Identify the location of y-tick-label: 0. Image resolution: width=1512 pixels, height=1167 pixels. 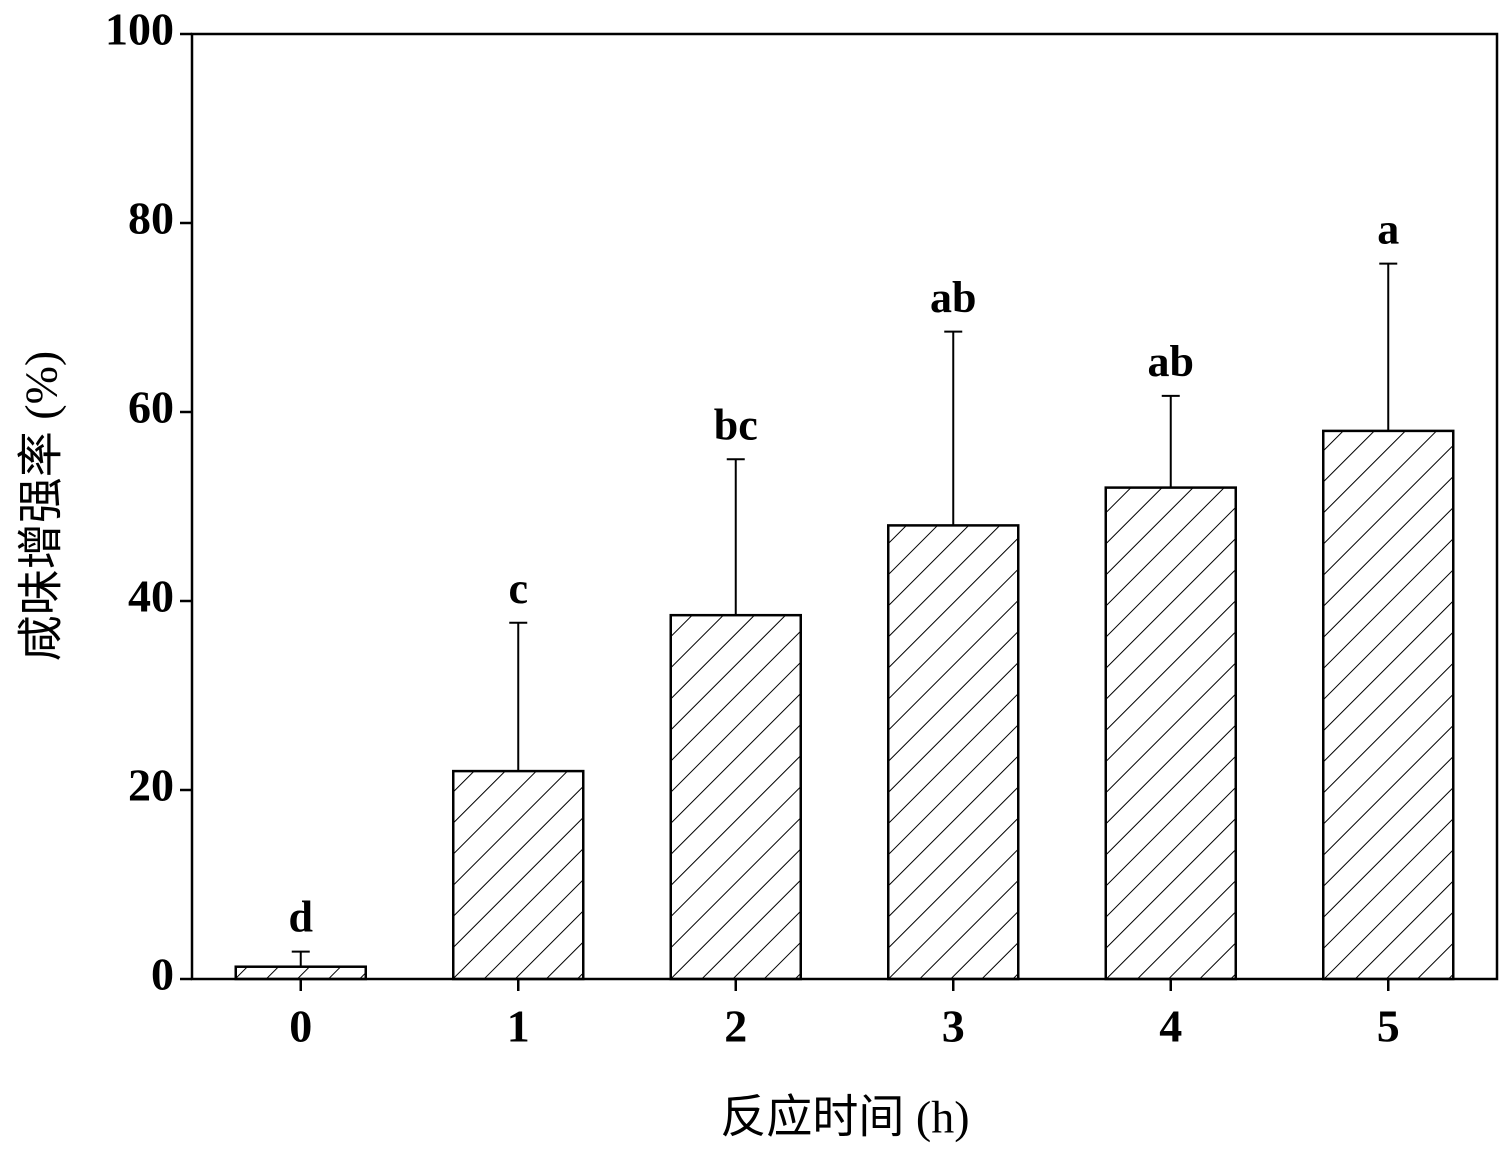
(162, 974).